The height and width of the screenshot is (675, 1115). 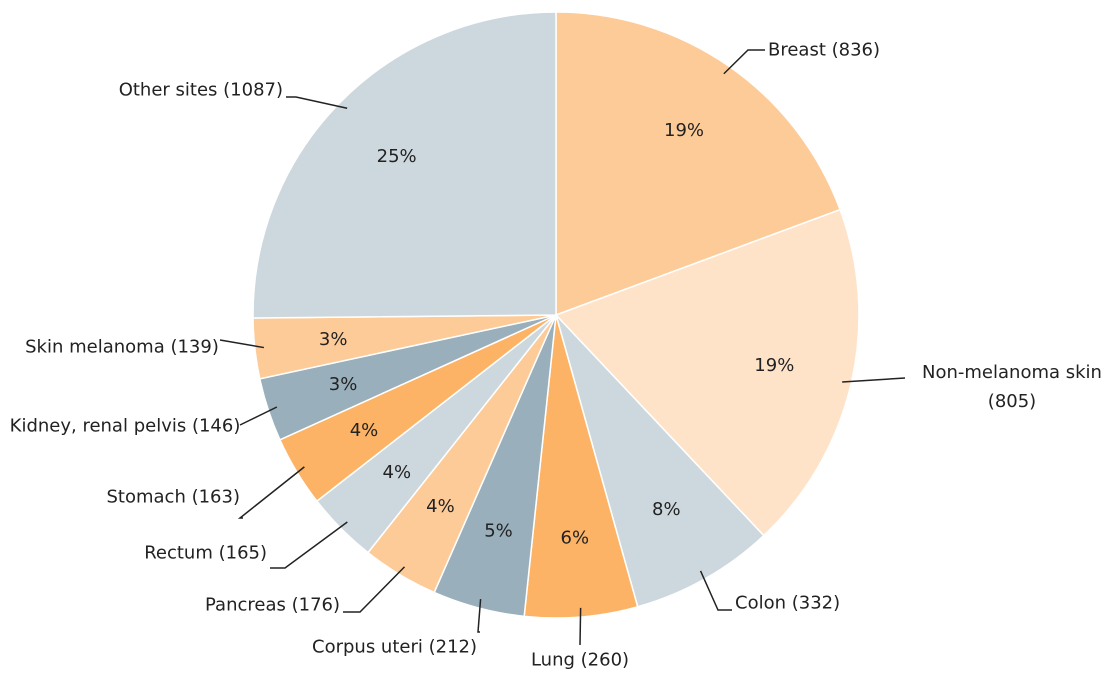 I want to click on category-label: Corpus uteri (212), so click(x=394, y=647).